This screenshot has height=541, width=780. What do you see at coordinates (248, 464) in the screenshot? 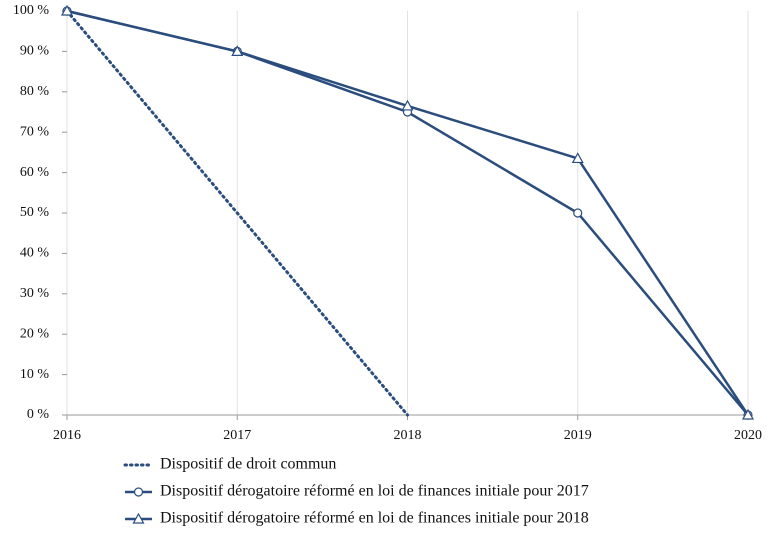
I see `legend-label: Dispositif de droit commun` at bounding box center [248, 464].